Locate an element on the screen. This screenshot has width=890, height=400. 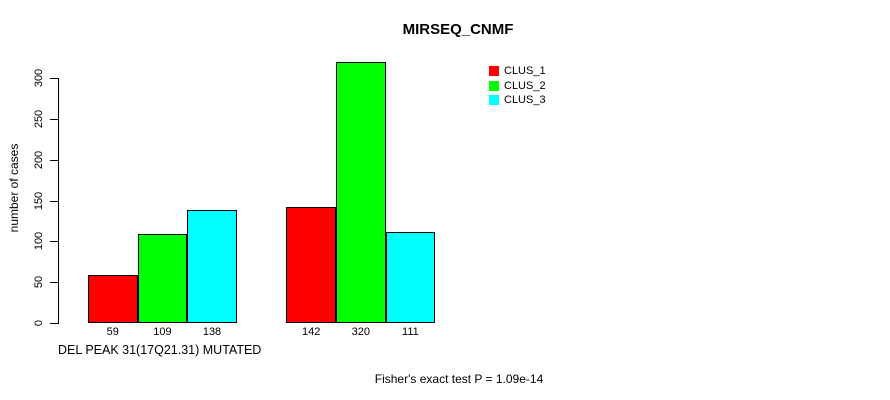
y-axis-label: number of cases is located at coordinates (14, 188).